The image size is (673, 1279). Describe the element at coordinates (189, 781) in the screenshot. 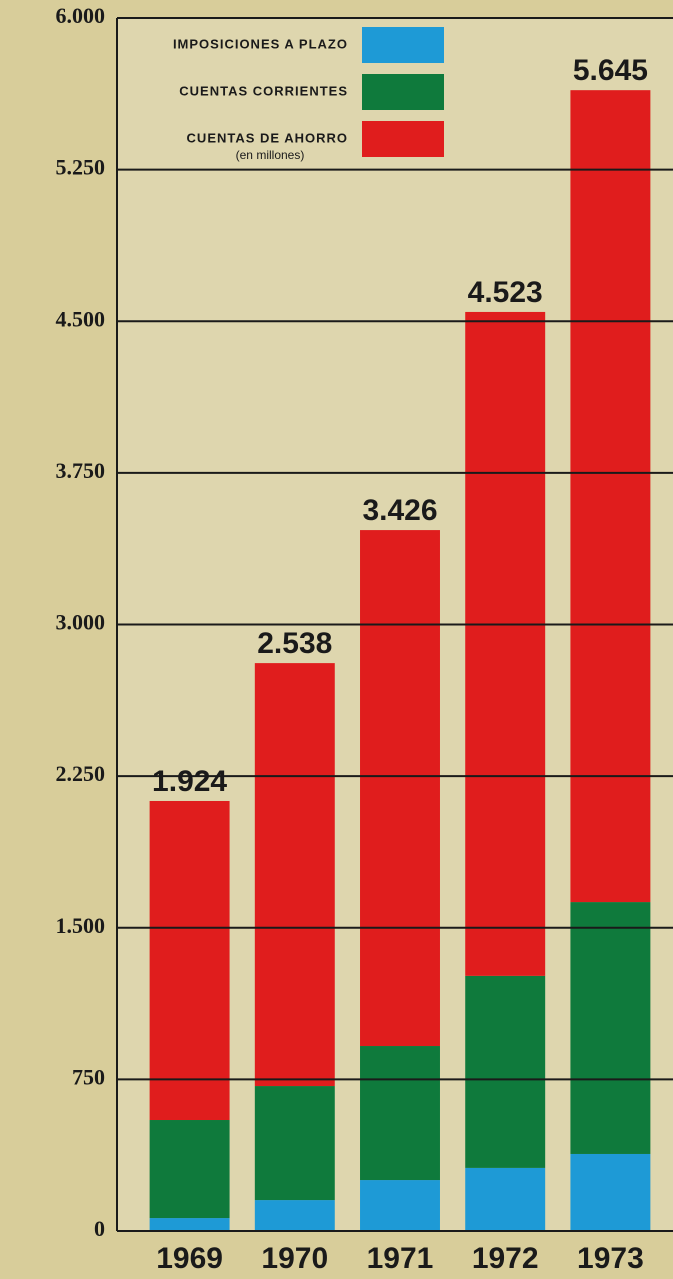

I see `total-label: 1.924` at that location.